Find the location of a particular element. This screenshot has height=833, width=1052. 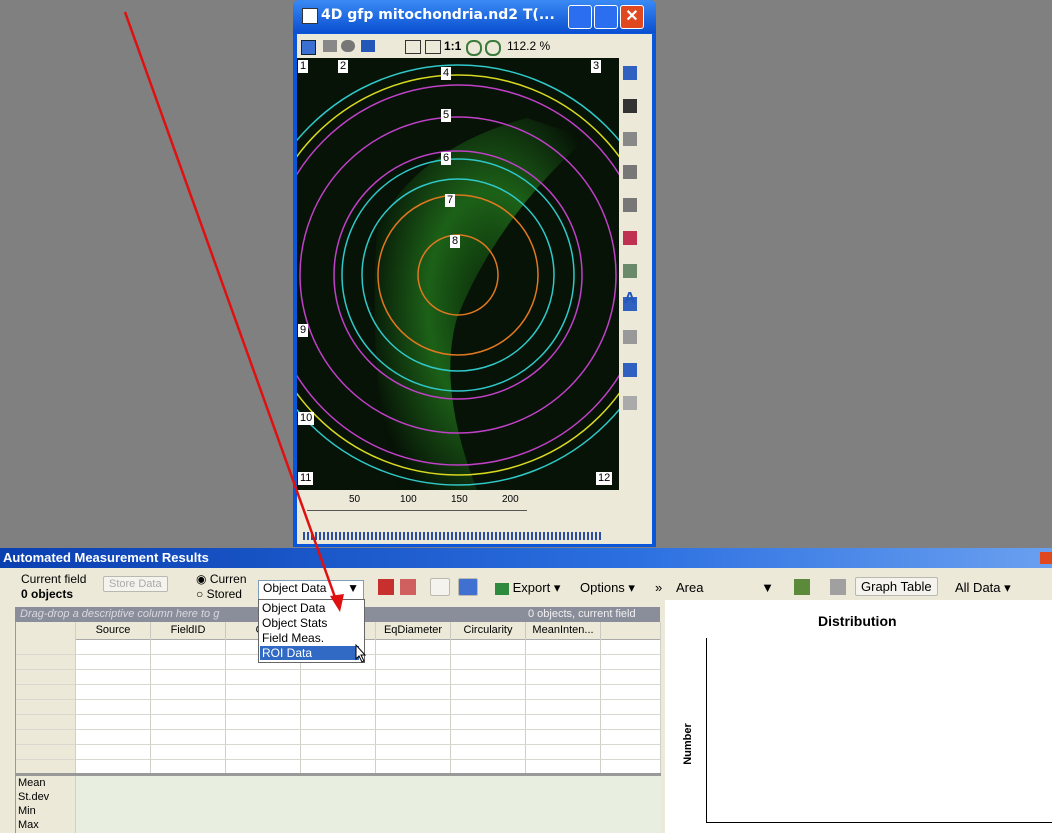

menu-item: ROI Data is located at coordinates (309, 653).